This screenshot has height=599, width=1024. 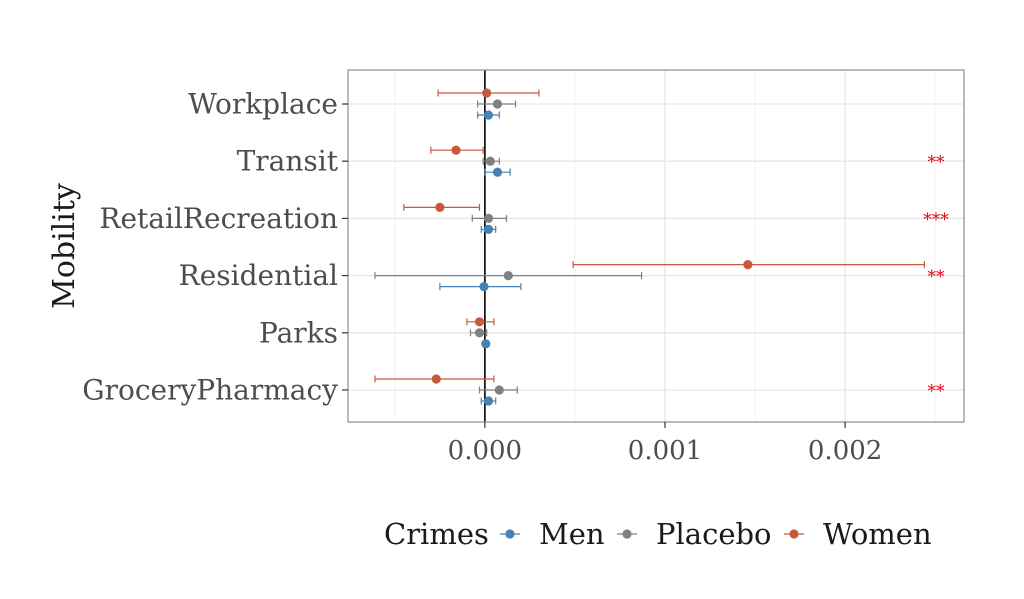 I want to click on y-tick-label: GroceryPharmacy, so click(x=210, y=390).